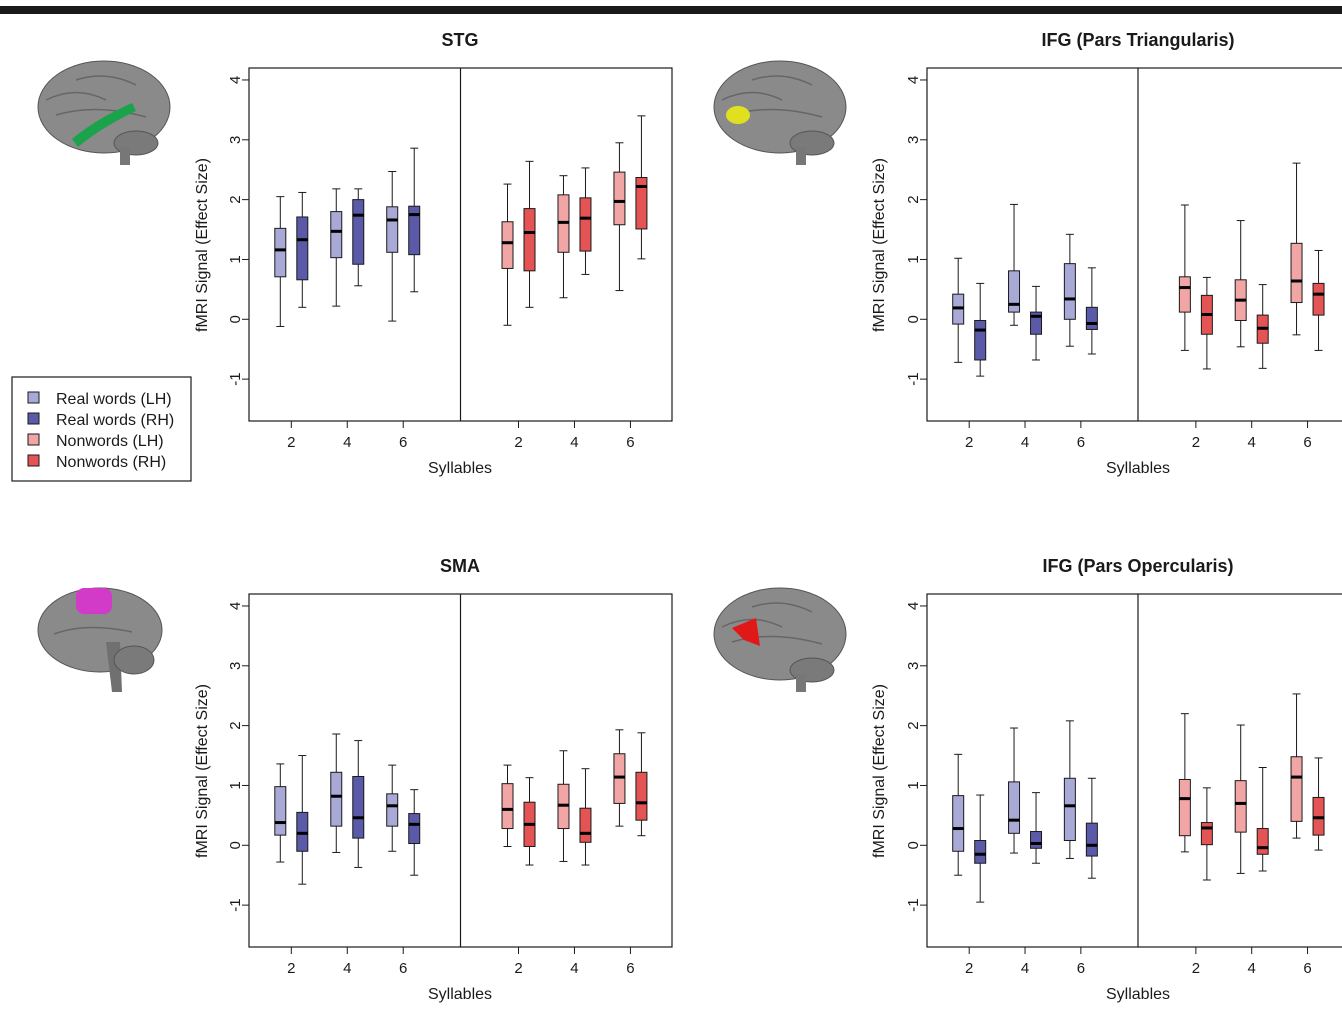 Image resolution: width=1342 pixels, height=1022 pixels. What do you see at coordinates (780, 112) in the screenshot?
I see `brain-ifg-tri-icon` at bounding box center [780, 112].